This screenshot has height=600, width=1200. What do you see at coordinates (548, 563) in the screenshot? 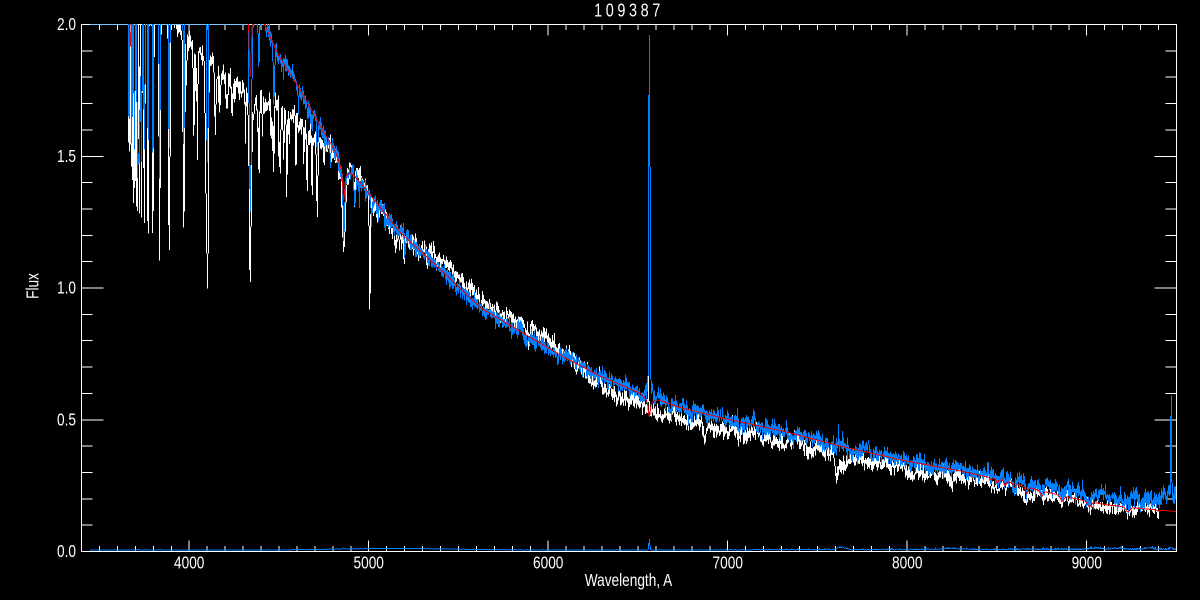
I see `svg-text: 6000` at bounding box center [548, 563].